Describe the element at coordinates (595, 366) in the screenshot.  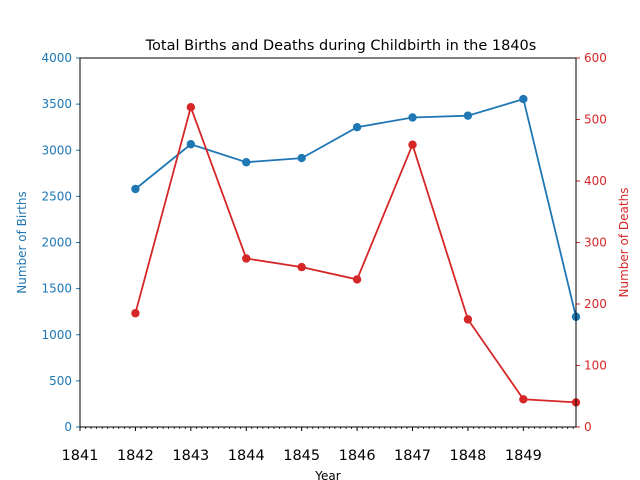
I see `right-tick-label: 100` at that location.